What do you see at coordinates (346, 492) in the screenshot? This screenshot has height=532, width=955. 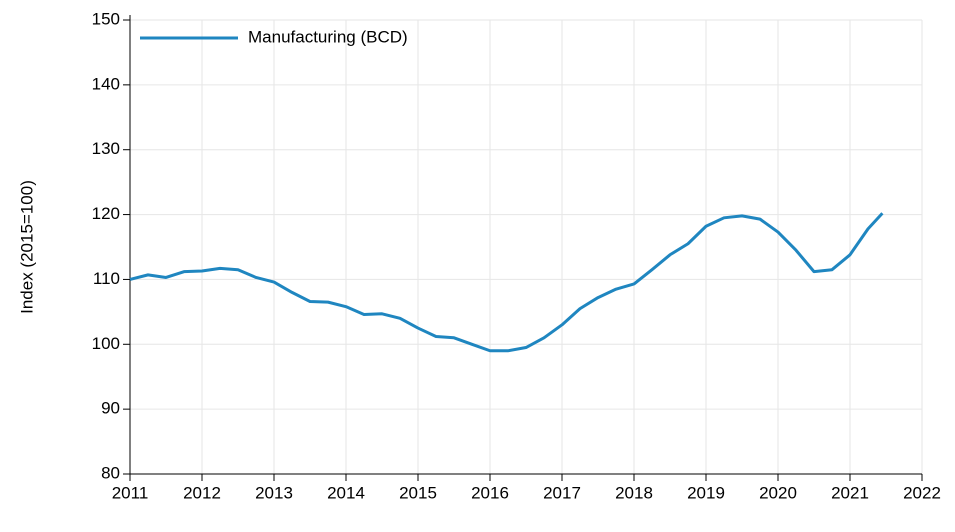 I see `x-tick-label: 2014` at bounding box center [346, 492].